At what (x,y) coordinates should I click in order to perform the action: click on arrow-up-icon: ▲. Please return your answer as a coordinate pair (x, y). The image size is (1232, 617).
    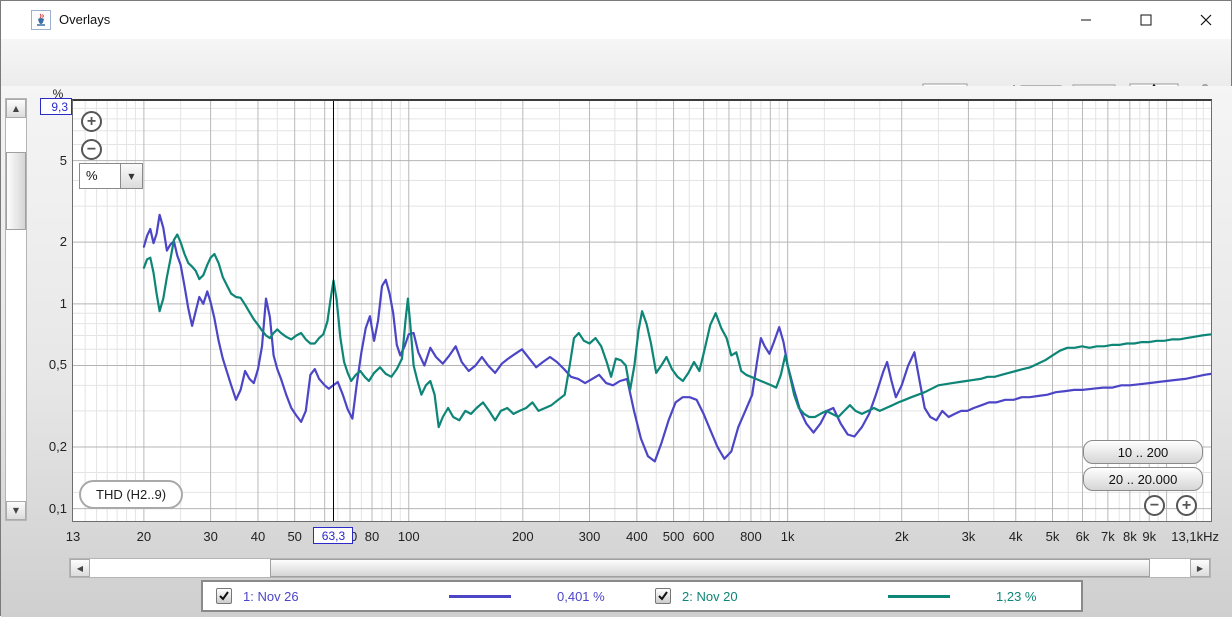
    Looking at the image, I should click on (16, 108).